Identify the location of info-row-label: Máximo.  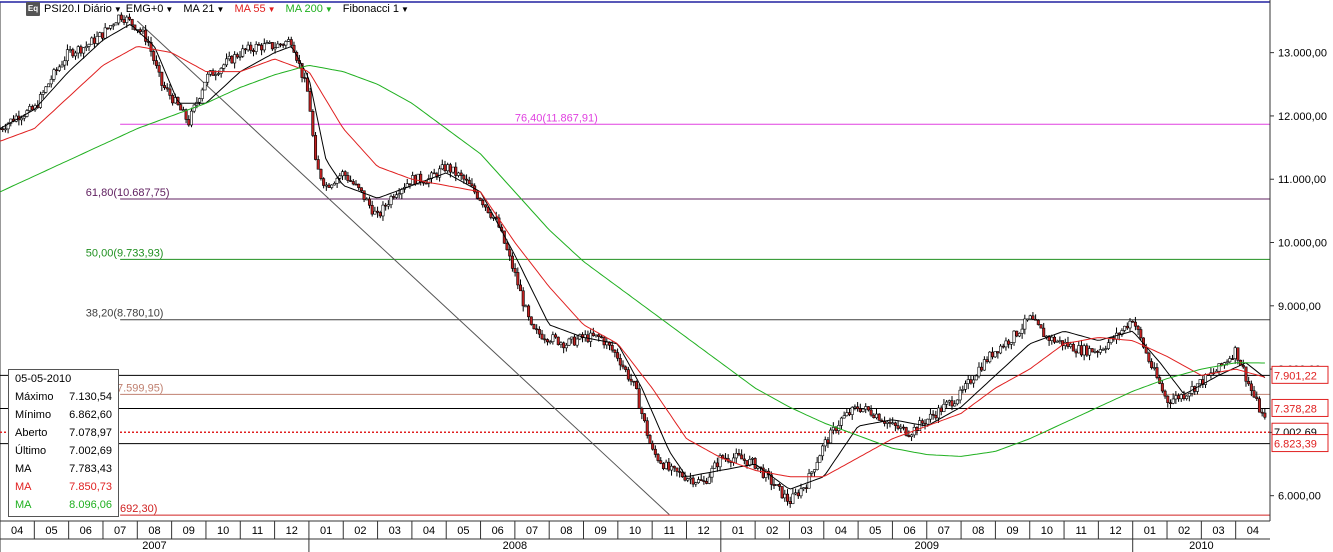
(34, 397).